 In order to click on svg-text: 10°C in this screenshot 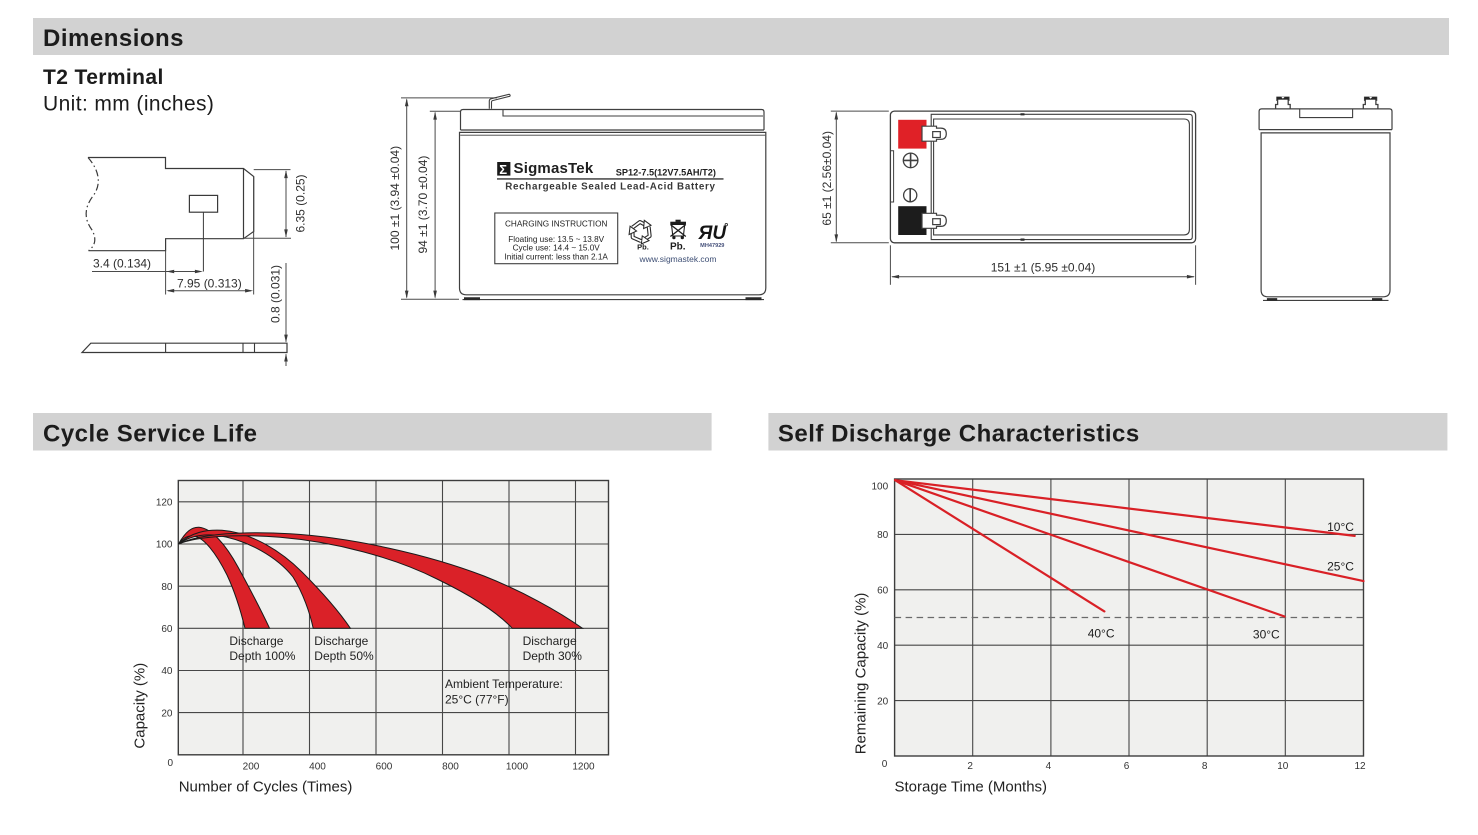, I will do `click(1340, 527)`.